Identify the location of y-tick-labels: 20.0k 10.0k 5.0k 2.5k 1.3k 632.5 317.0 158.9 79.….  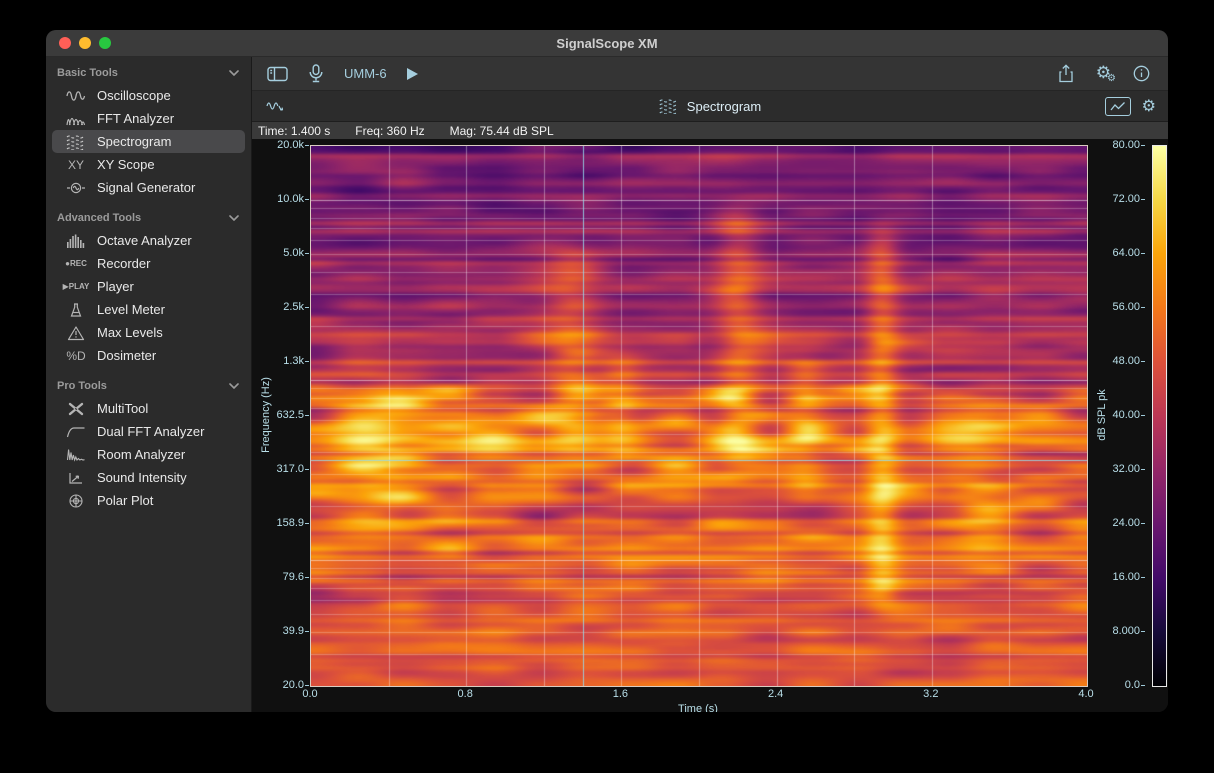
(281, 425).